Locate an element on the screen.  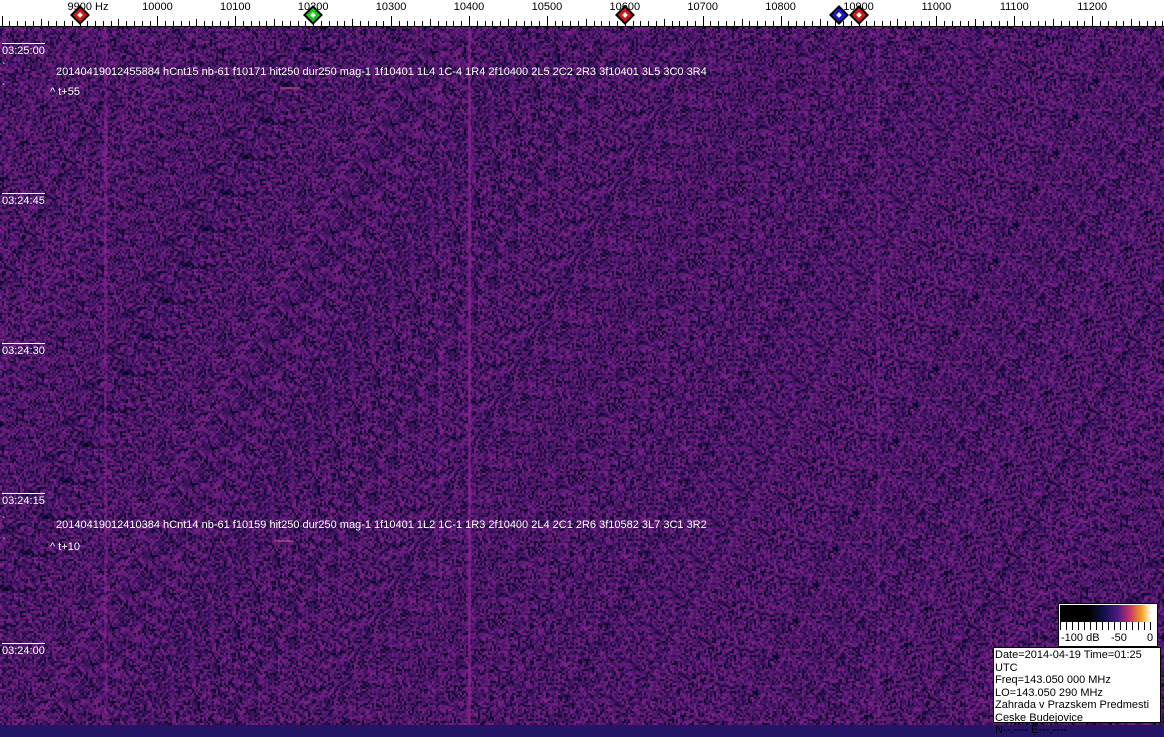
time-label: 03:25:00 is located at coordinates (23, 50).